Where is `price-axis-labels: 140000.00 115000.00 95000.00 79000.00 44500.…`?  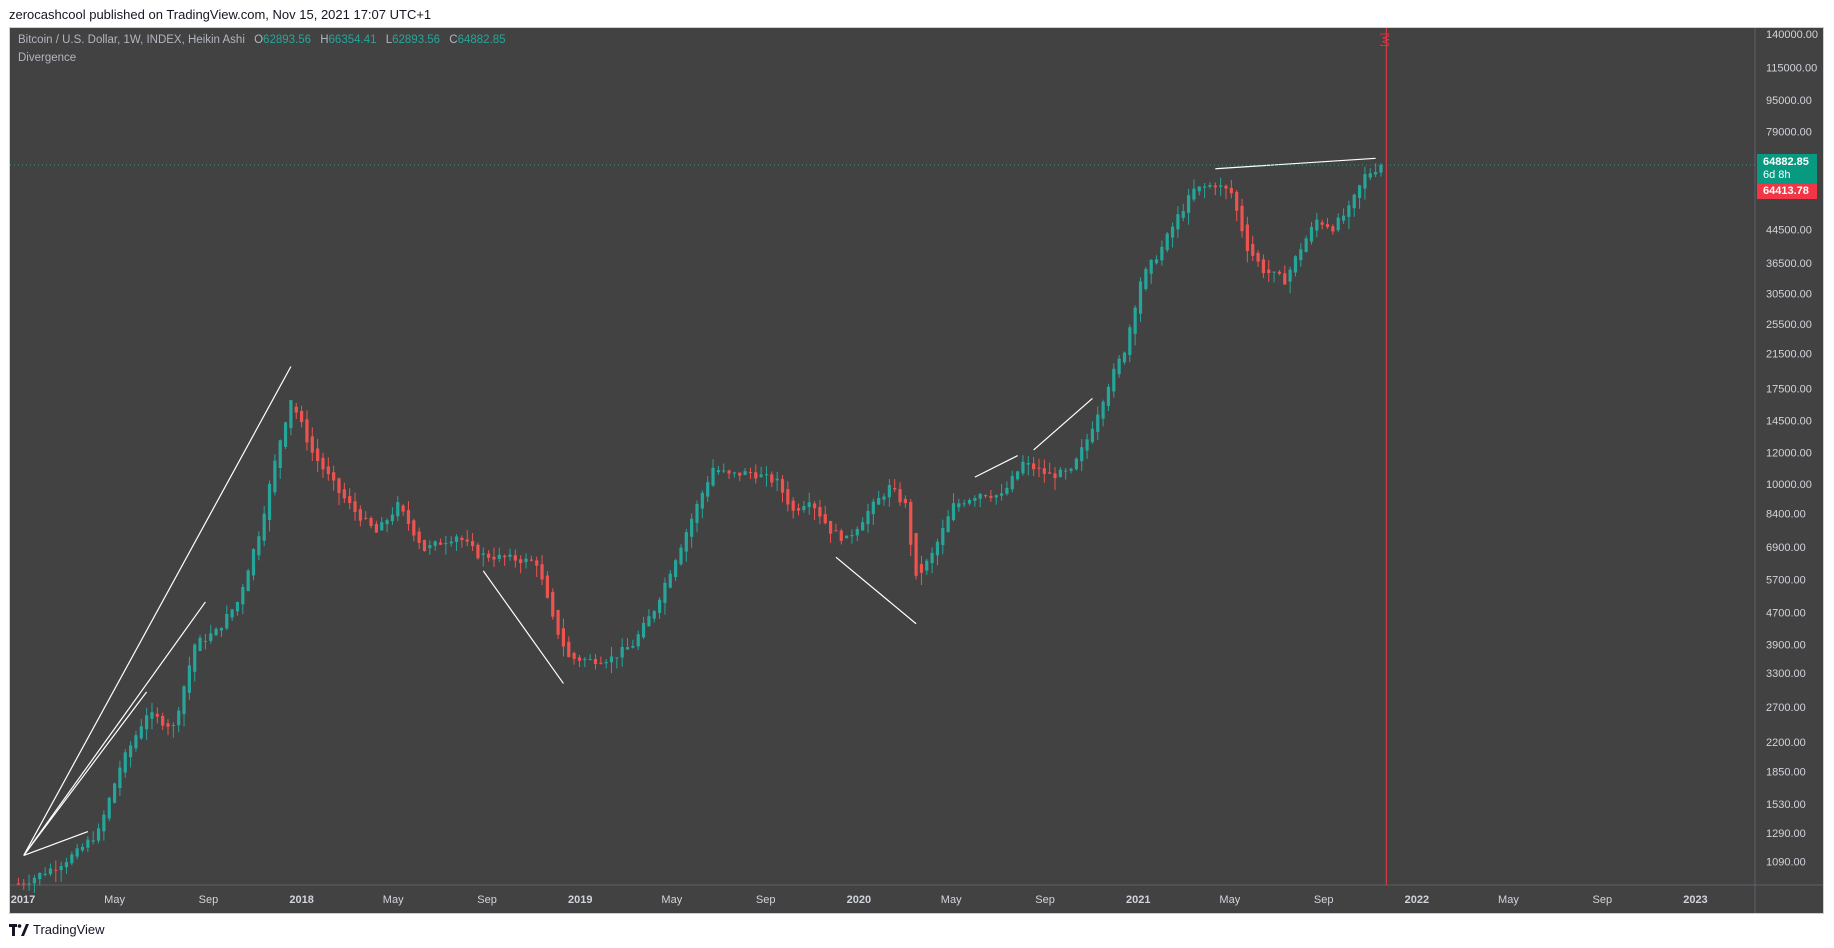 price-axis-labels: 140000.00 115000.00 95000.00 79000.00 44500.… is located at coordinates (1792, 449).